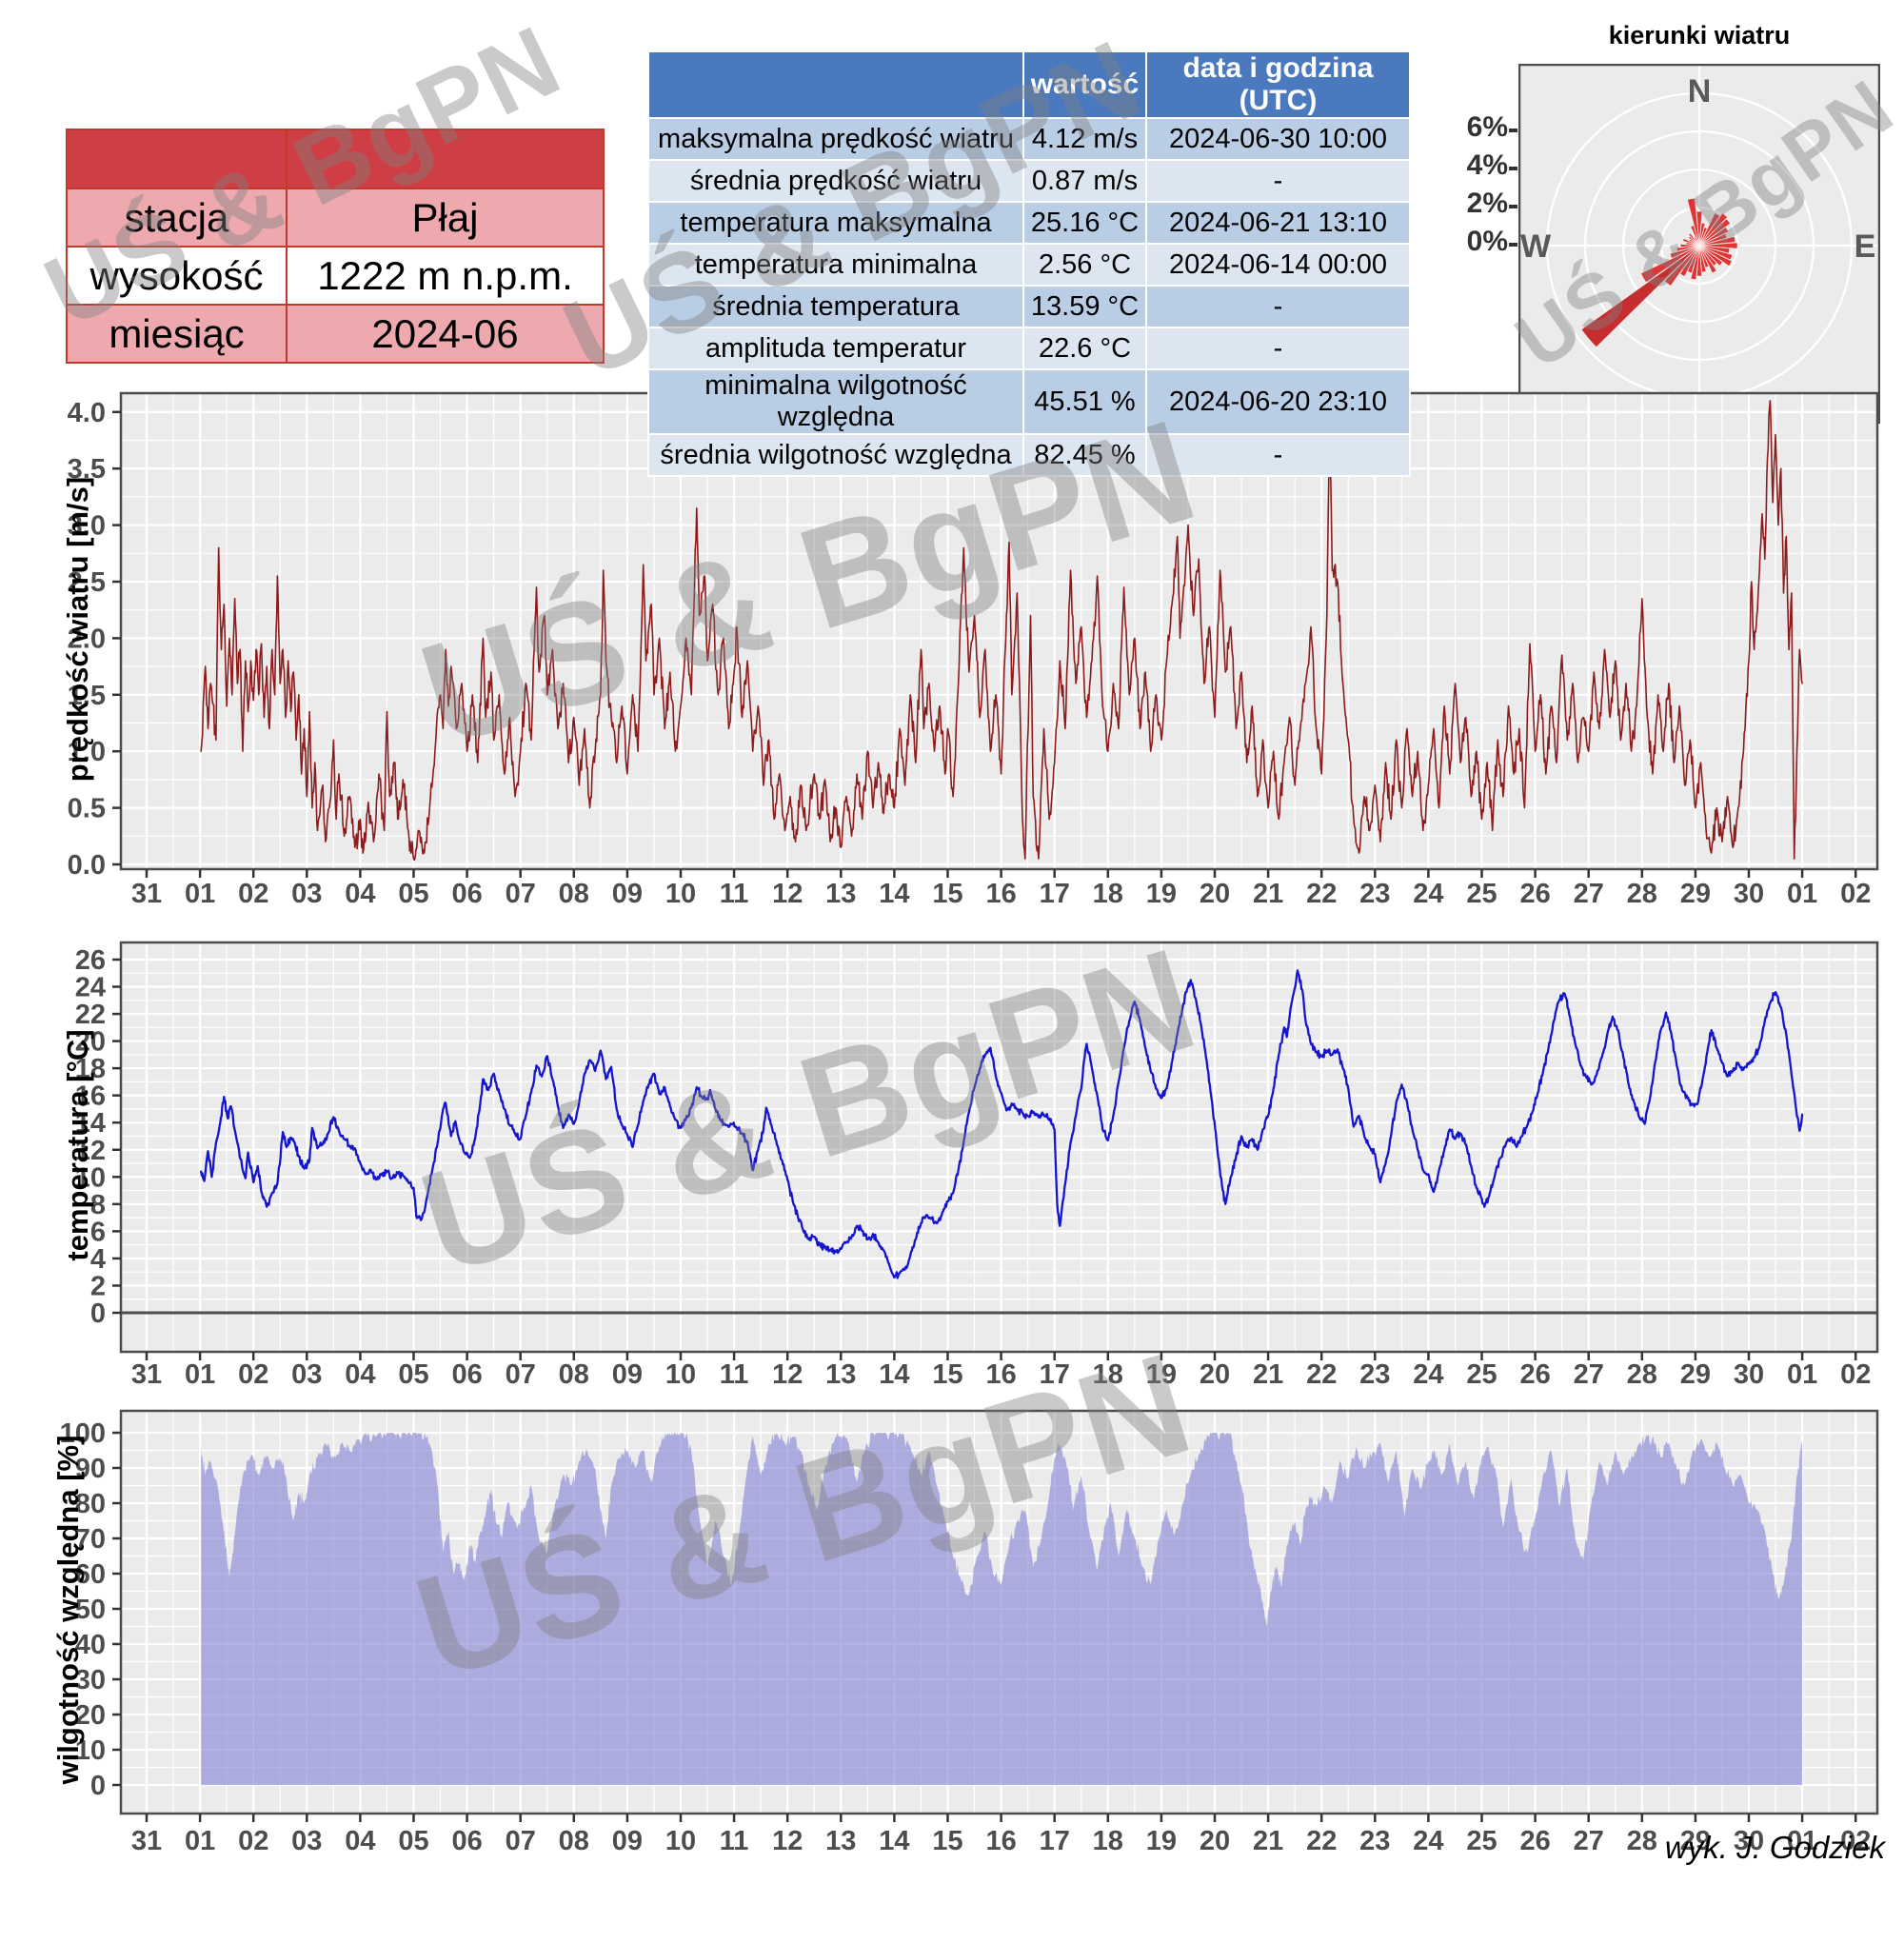  What do you see at coordinates (177, 159) in the screenshot?
I see `station-header-cell` at bounding box center [177, 159].